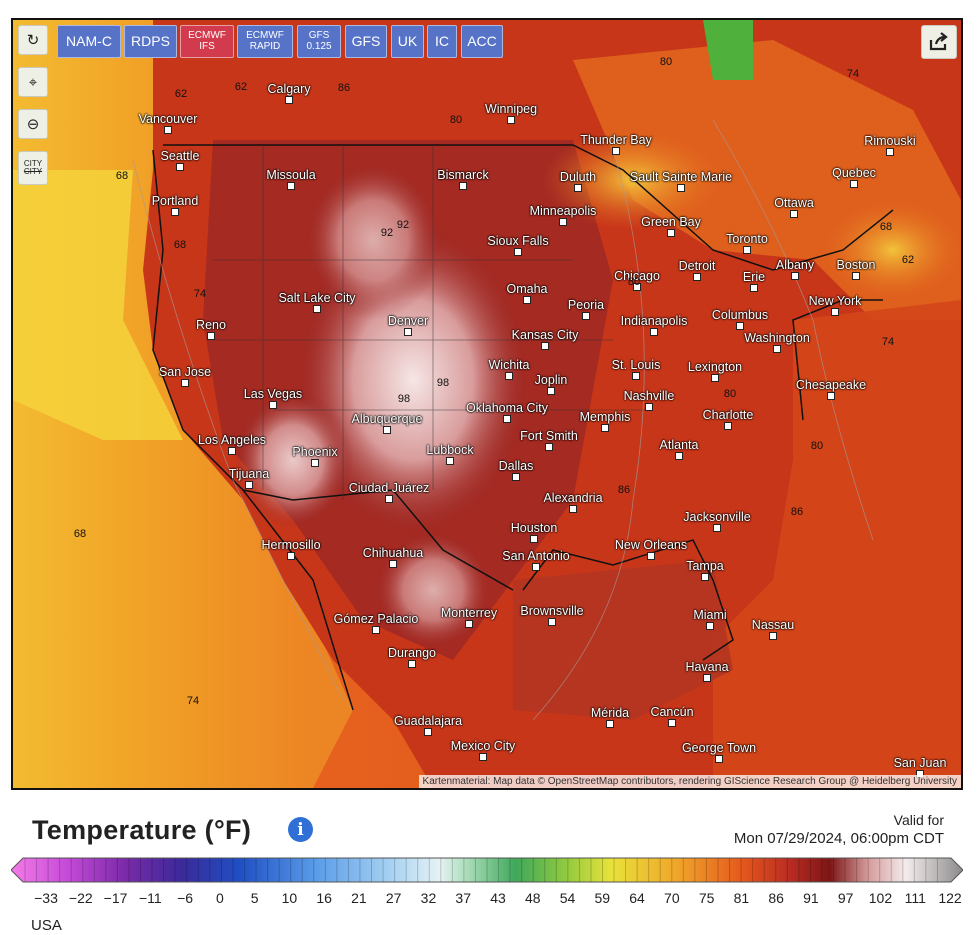 The height and width of the screenshot is (935, 980). I want to click on scale-tick-label: 0, so click(219, 898).